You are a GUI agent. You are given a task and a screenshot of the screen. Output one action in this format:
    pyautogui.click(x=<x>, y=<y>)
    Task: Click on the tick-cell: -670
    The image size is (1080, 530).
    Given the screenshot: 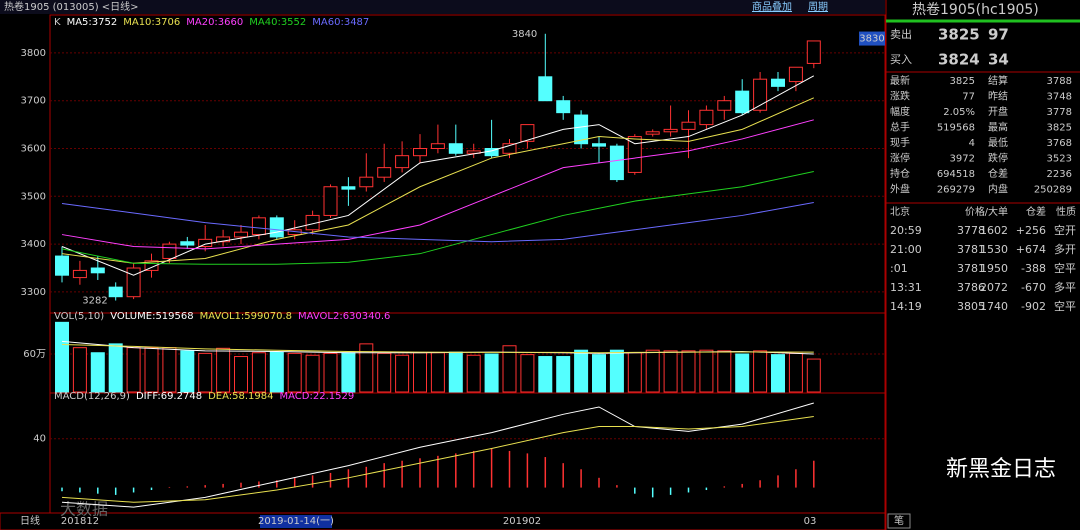 What is the action you would take?
    pyautogui.click(x=1033, y=287)
    